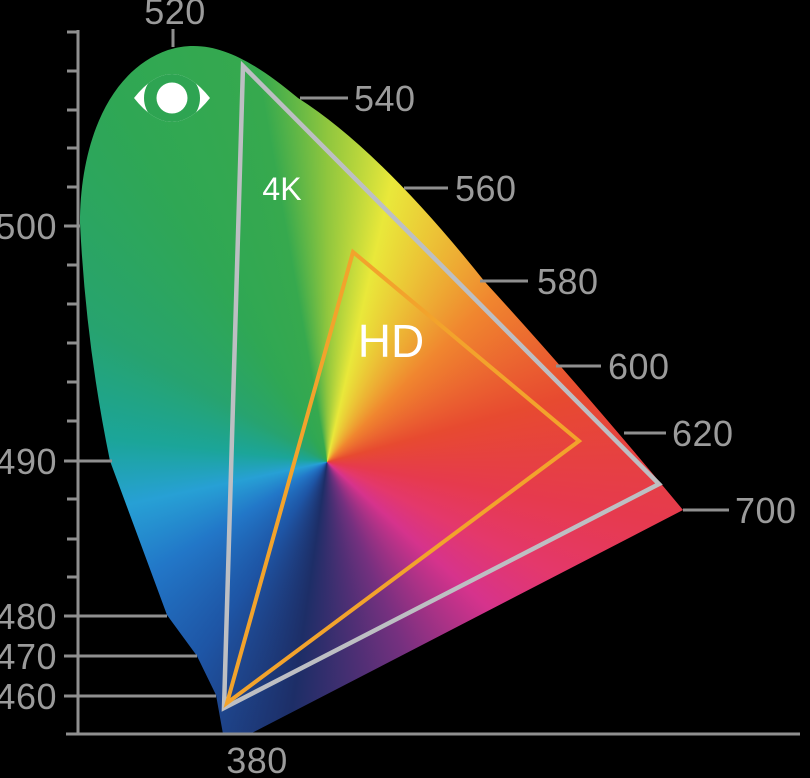 This screenshot has width=810, height=778. I want to click on wavelength-label-470: 470, so click(28, 656).